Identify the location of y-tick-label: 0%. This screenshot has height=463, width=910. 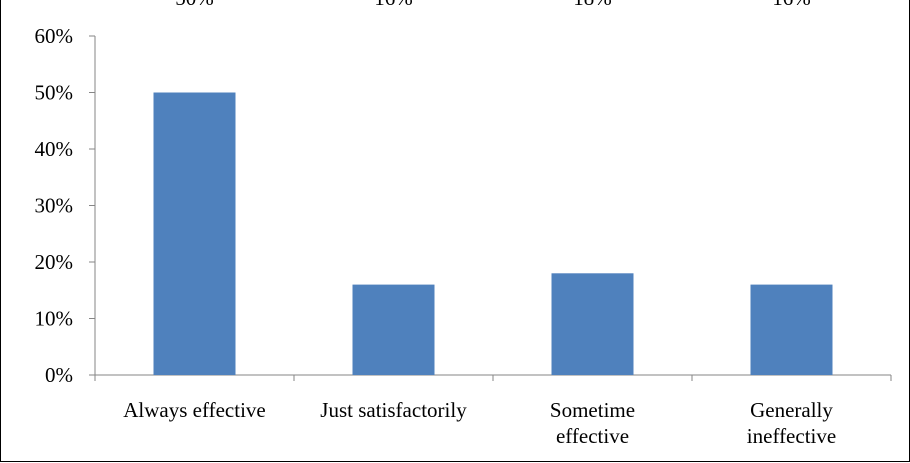
(59, 375).